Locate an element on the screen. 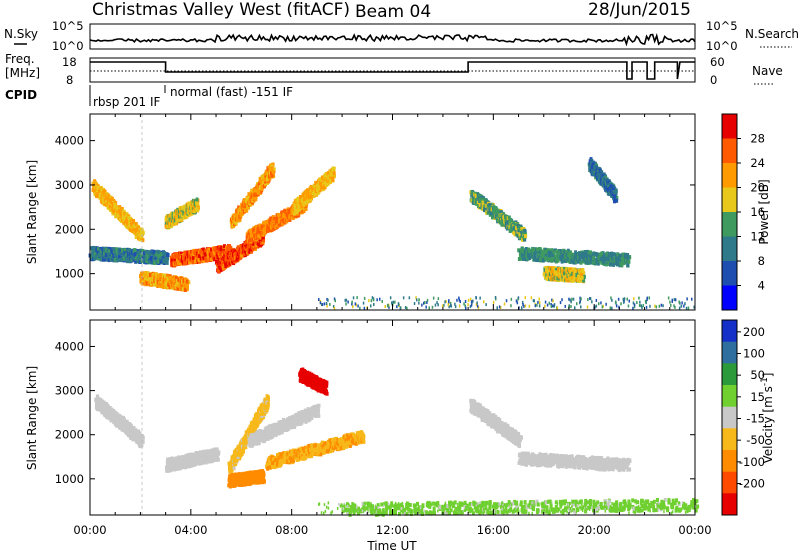 The image size is (800, 554). freq-series-line is located at coordinates (392, 70).